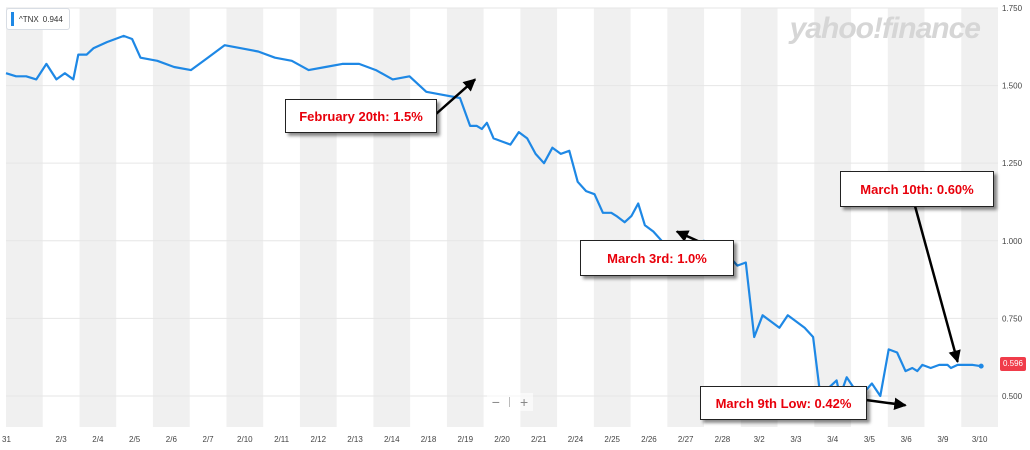 The width and height of the screenshot is (1030, 450). I want to click on ticker-value: 0.944, so click(52, 19).